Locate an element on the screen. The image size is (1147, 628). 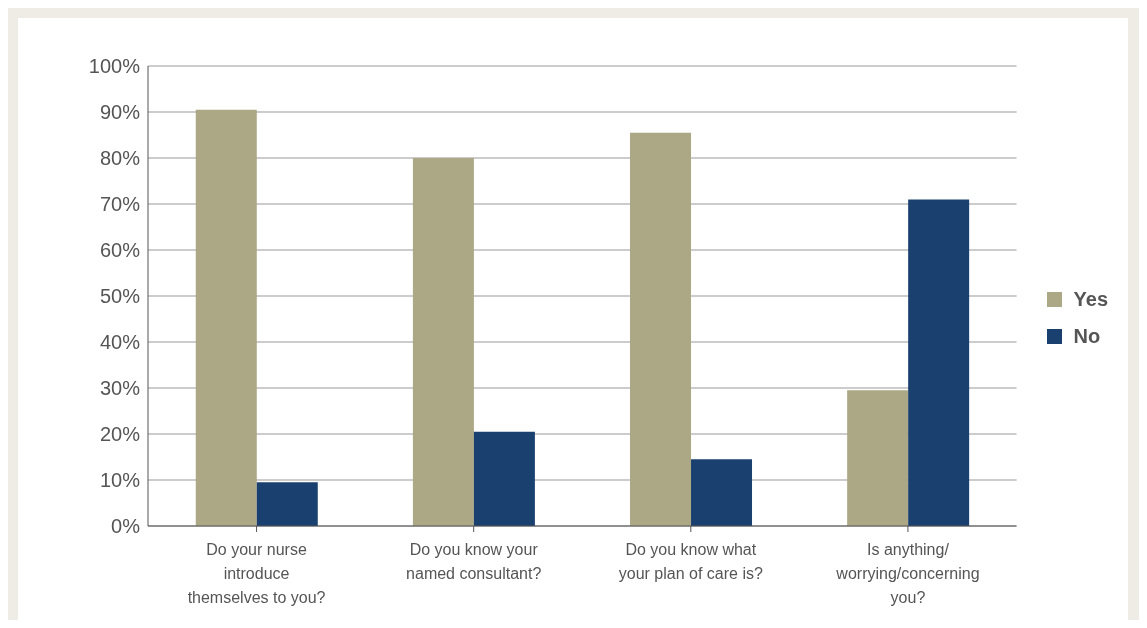
y-tick-label: 10% is located at coordinates (120, 480).